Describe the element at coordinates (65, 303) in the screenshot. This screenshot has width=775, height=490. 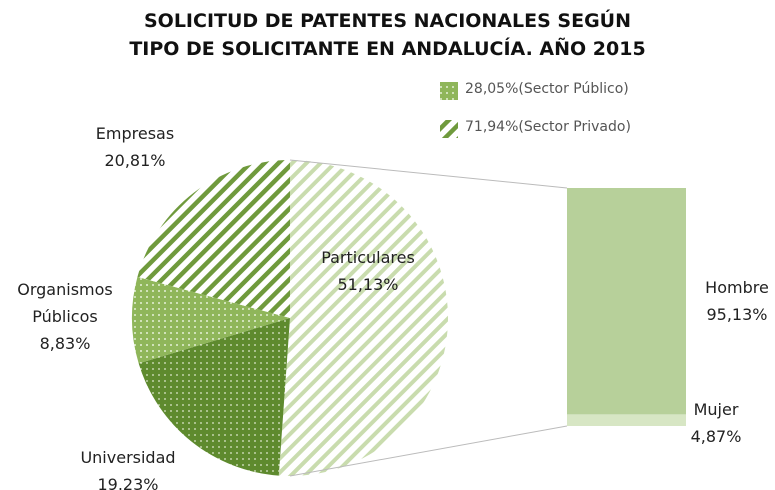
I see `label-text: Organismos Públicos` at that location.